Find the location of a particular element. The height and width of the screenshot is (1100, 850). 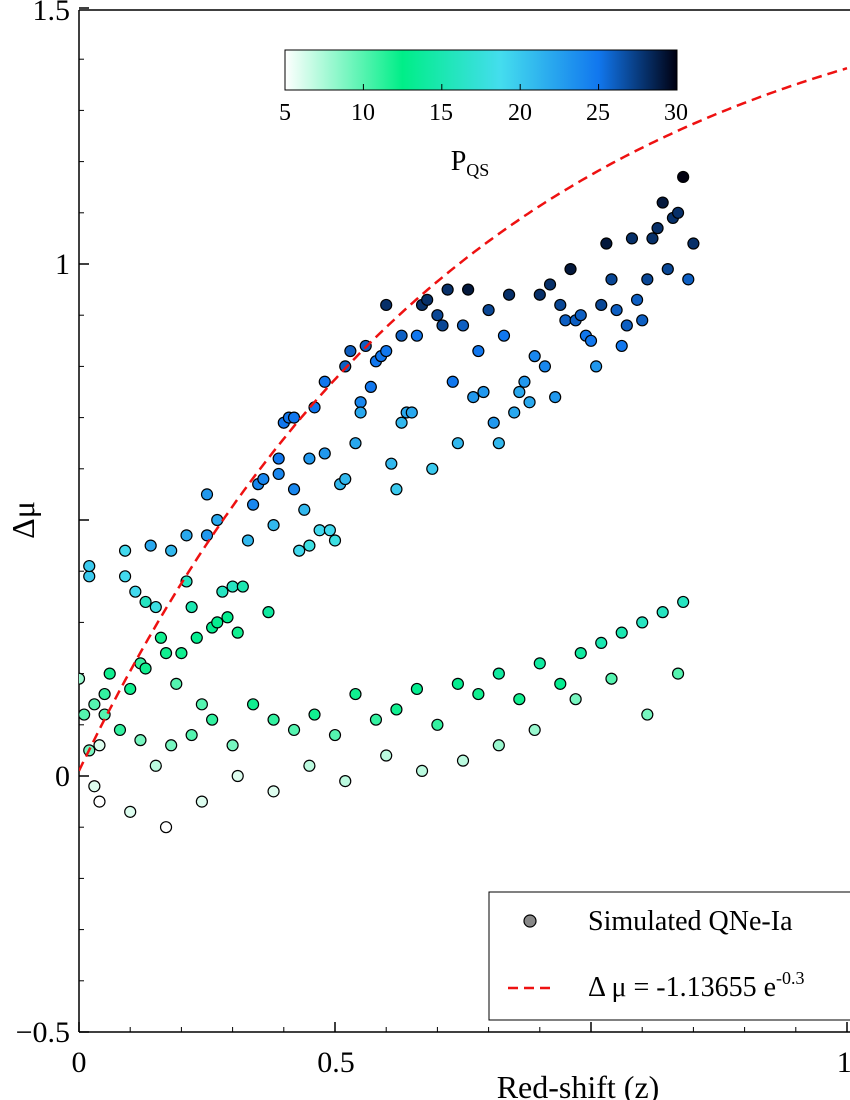

x-tick-label: 1. is located at coordinates (843, 1062).